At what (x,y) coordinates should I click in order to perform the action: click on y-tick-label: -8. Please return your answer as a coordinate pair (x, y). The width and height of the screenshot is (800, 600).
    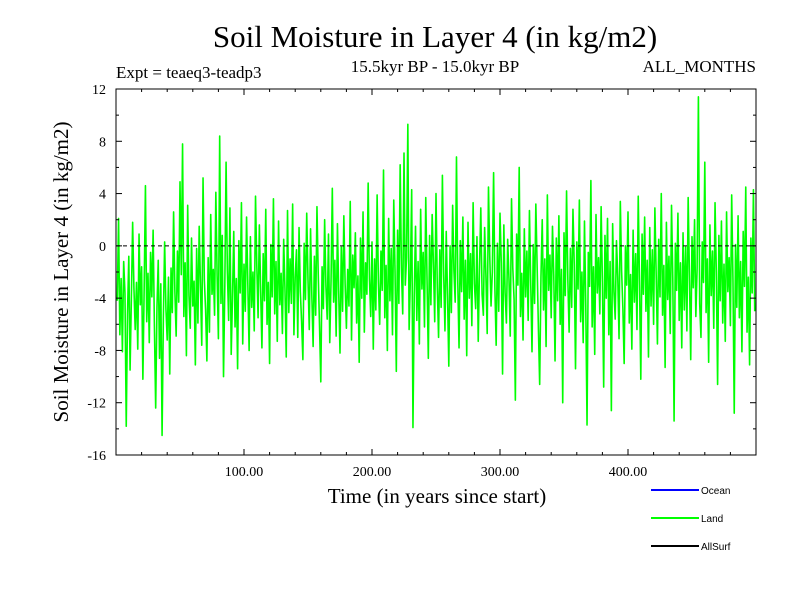
    Looking at the image, I should click on (100, 351).